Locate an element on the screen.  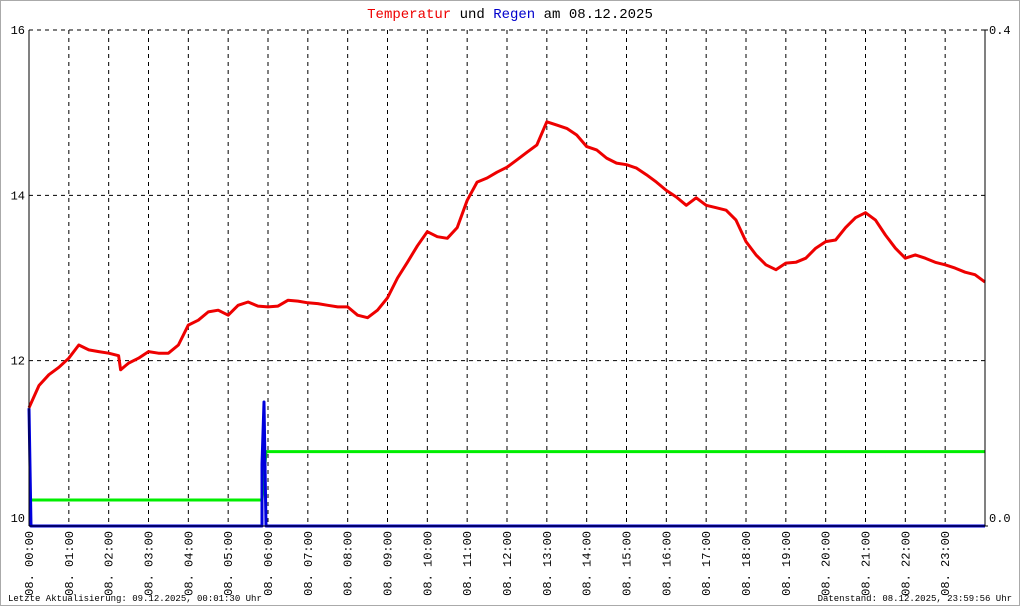
x-tick-label: 08. 18:00 is located at coordinates (747, 563).